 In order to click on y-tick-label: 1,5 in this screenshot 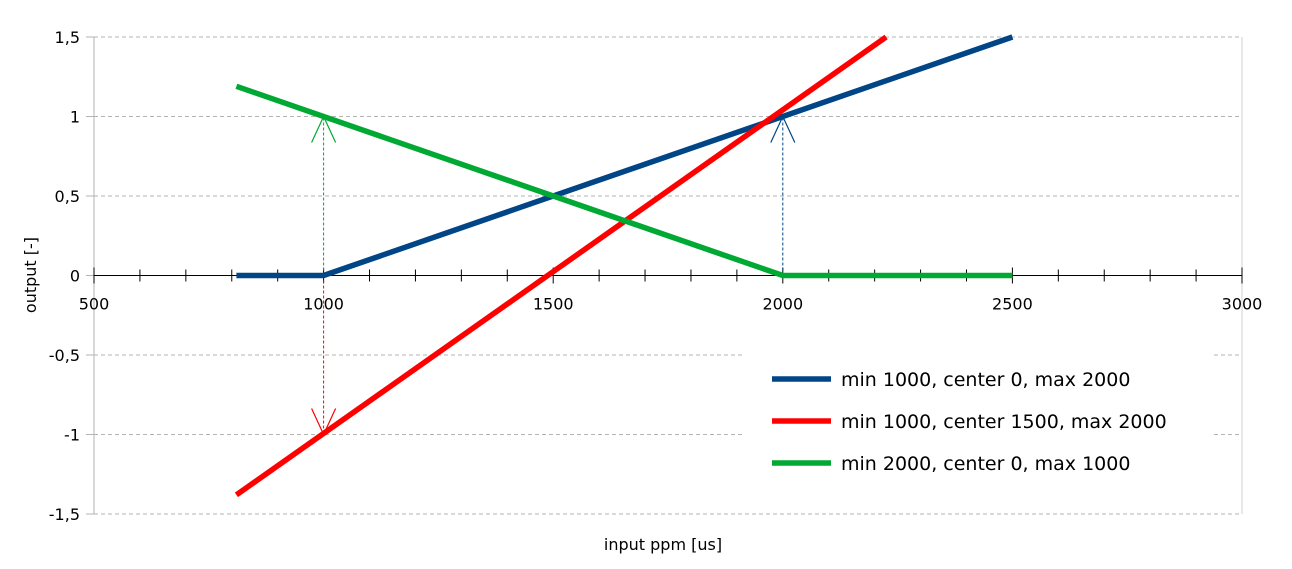, I will do `click(67, 37)`.